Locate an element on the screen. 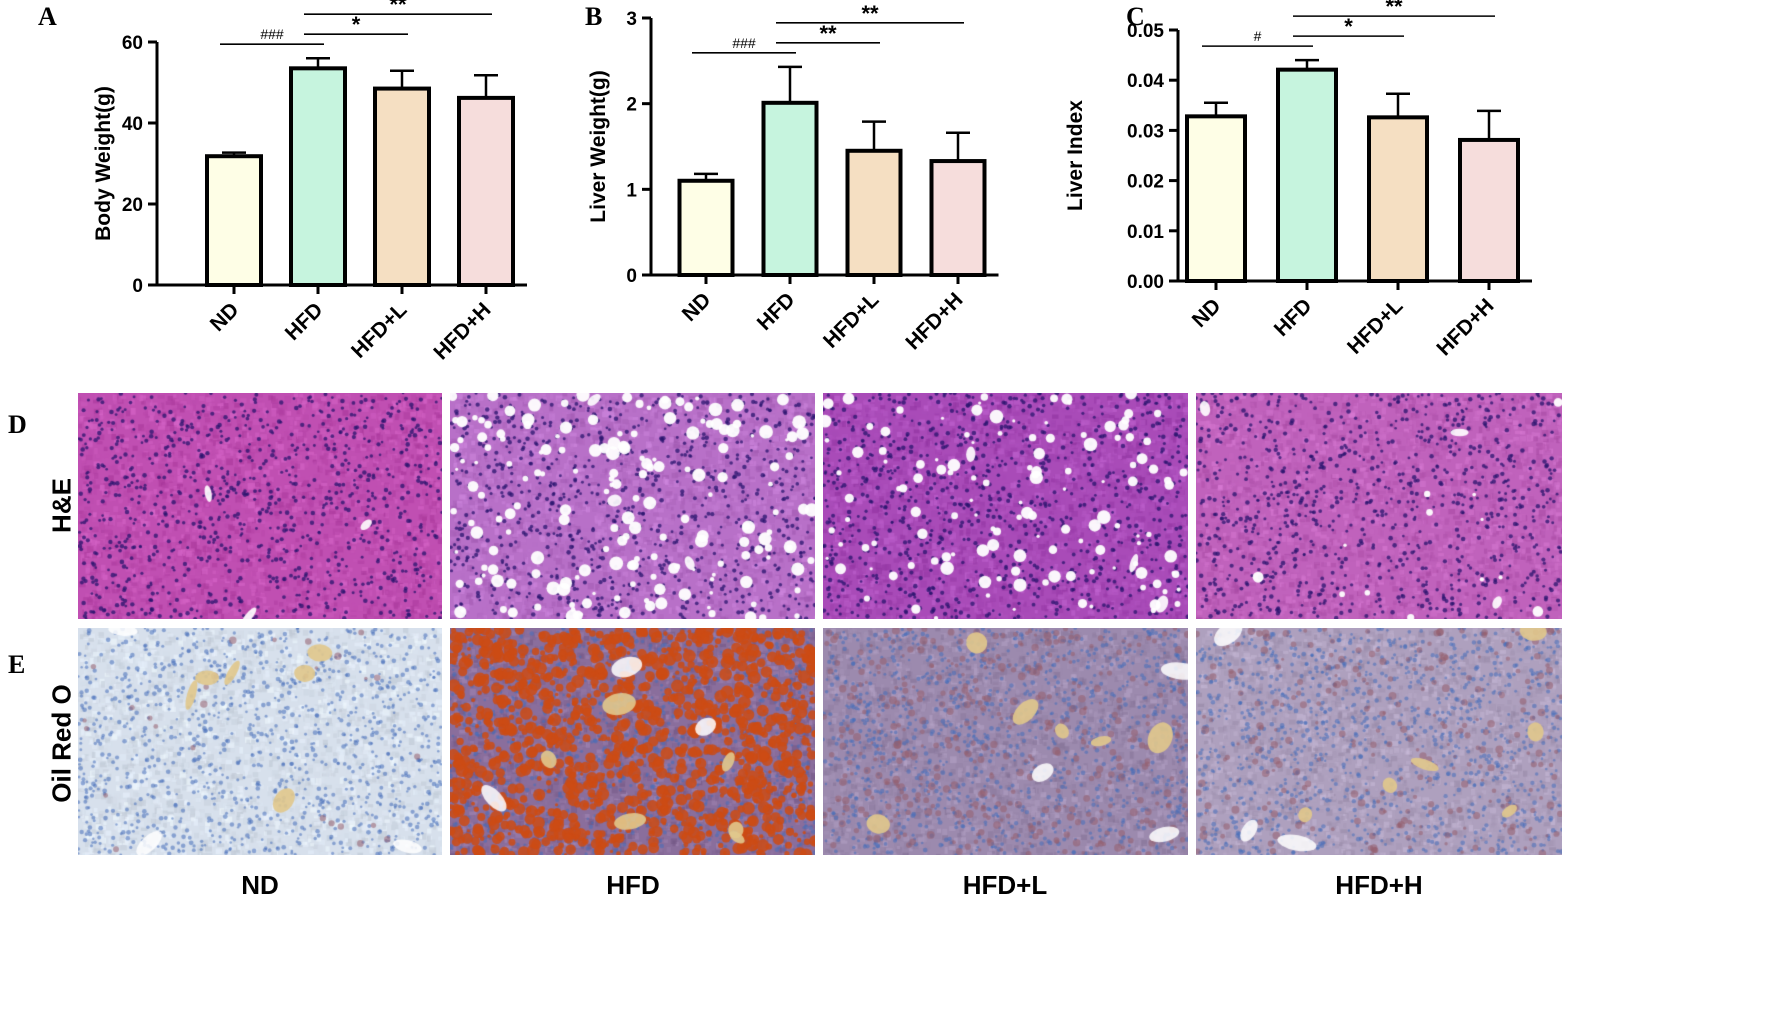  y-tick-label: 60 is located at coordinates (132, 43).